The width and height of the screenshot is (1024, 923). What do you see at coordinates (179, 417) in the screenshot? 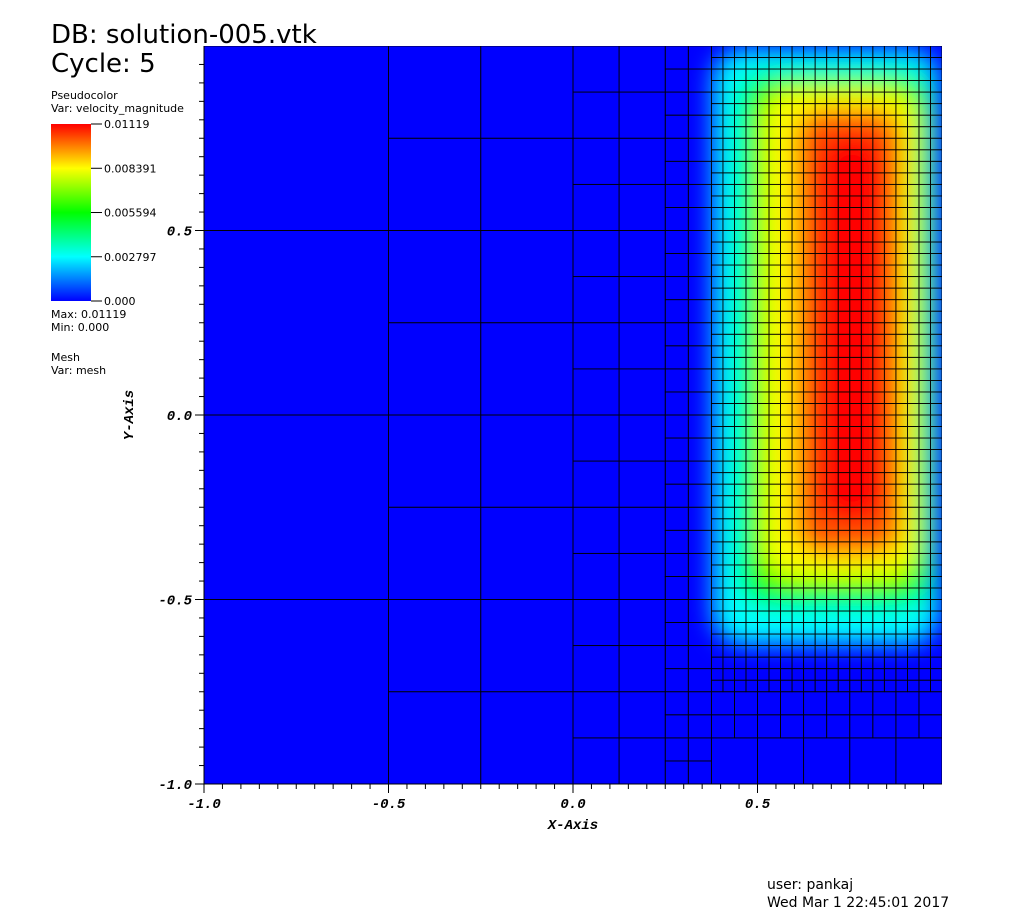
I see `y-tick-label: 0.0` at bounding box center [179, 417].